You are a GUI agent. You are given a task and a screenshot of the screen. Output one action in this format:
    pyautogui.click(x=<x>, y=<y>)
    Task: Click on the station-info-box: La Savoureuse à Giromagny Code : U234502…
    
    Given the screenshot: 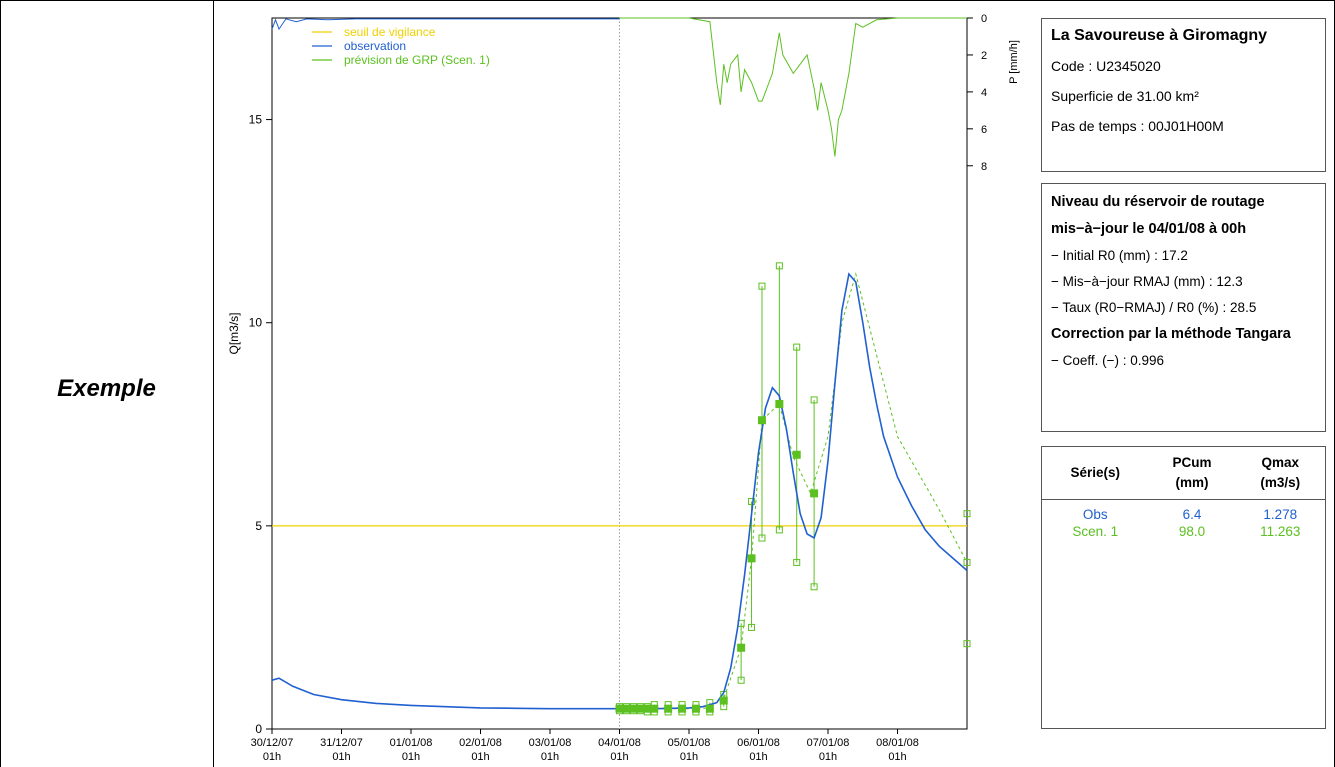 What is the action you would take?
    pyautogui.click(x=1183, y=95)
    